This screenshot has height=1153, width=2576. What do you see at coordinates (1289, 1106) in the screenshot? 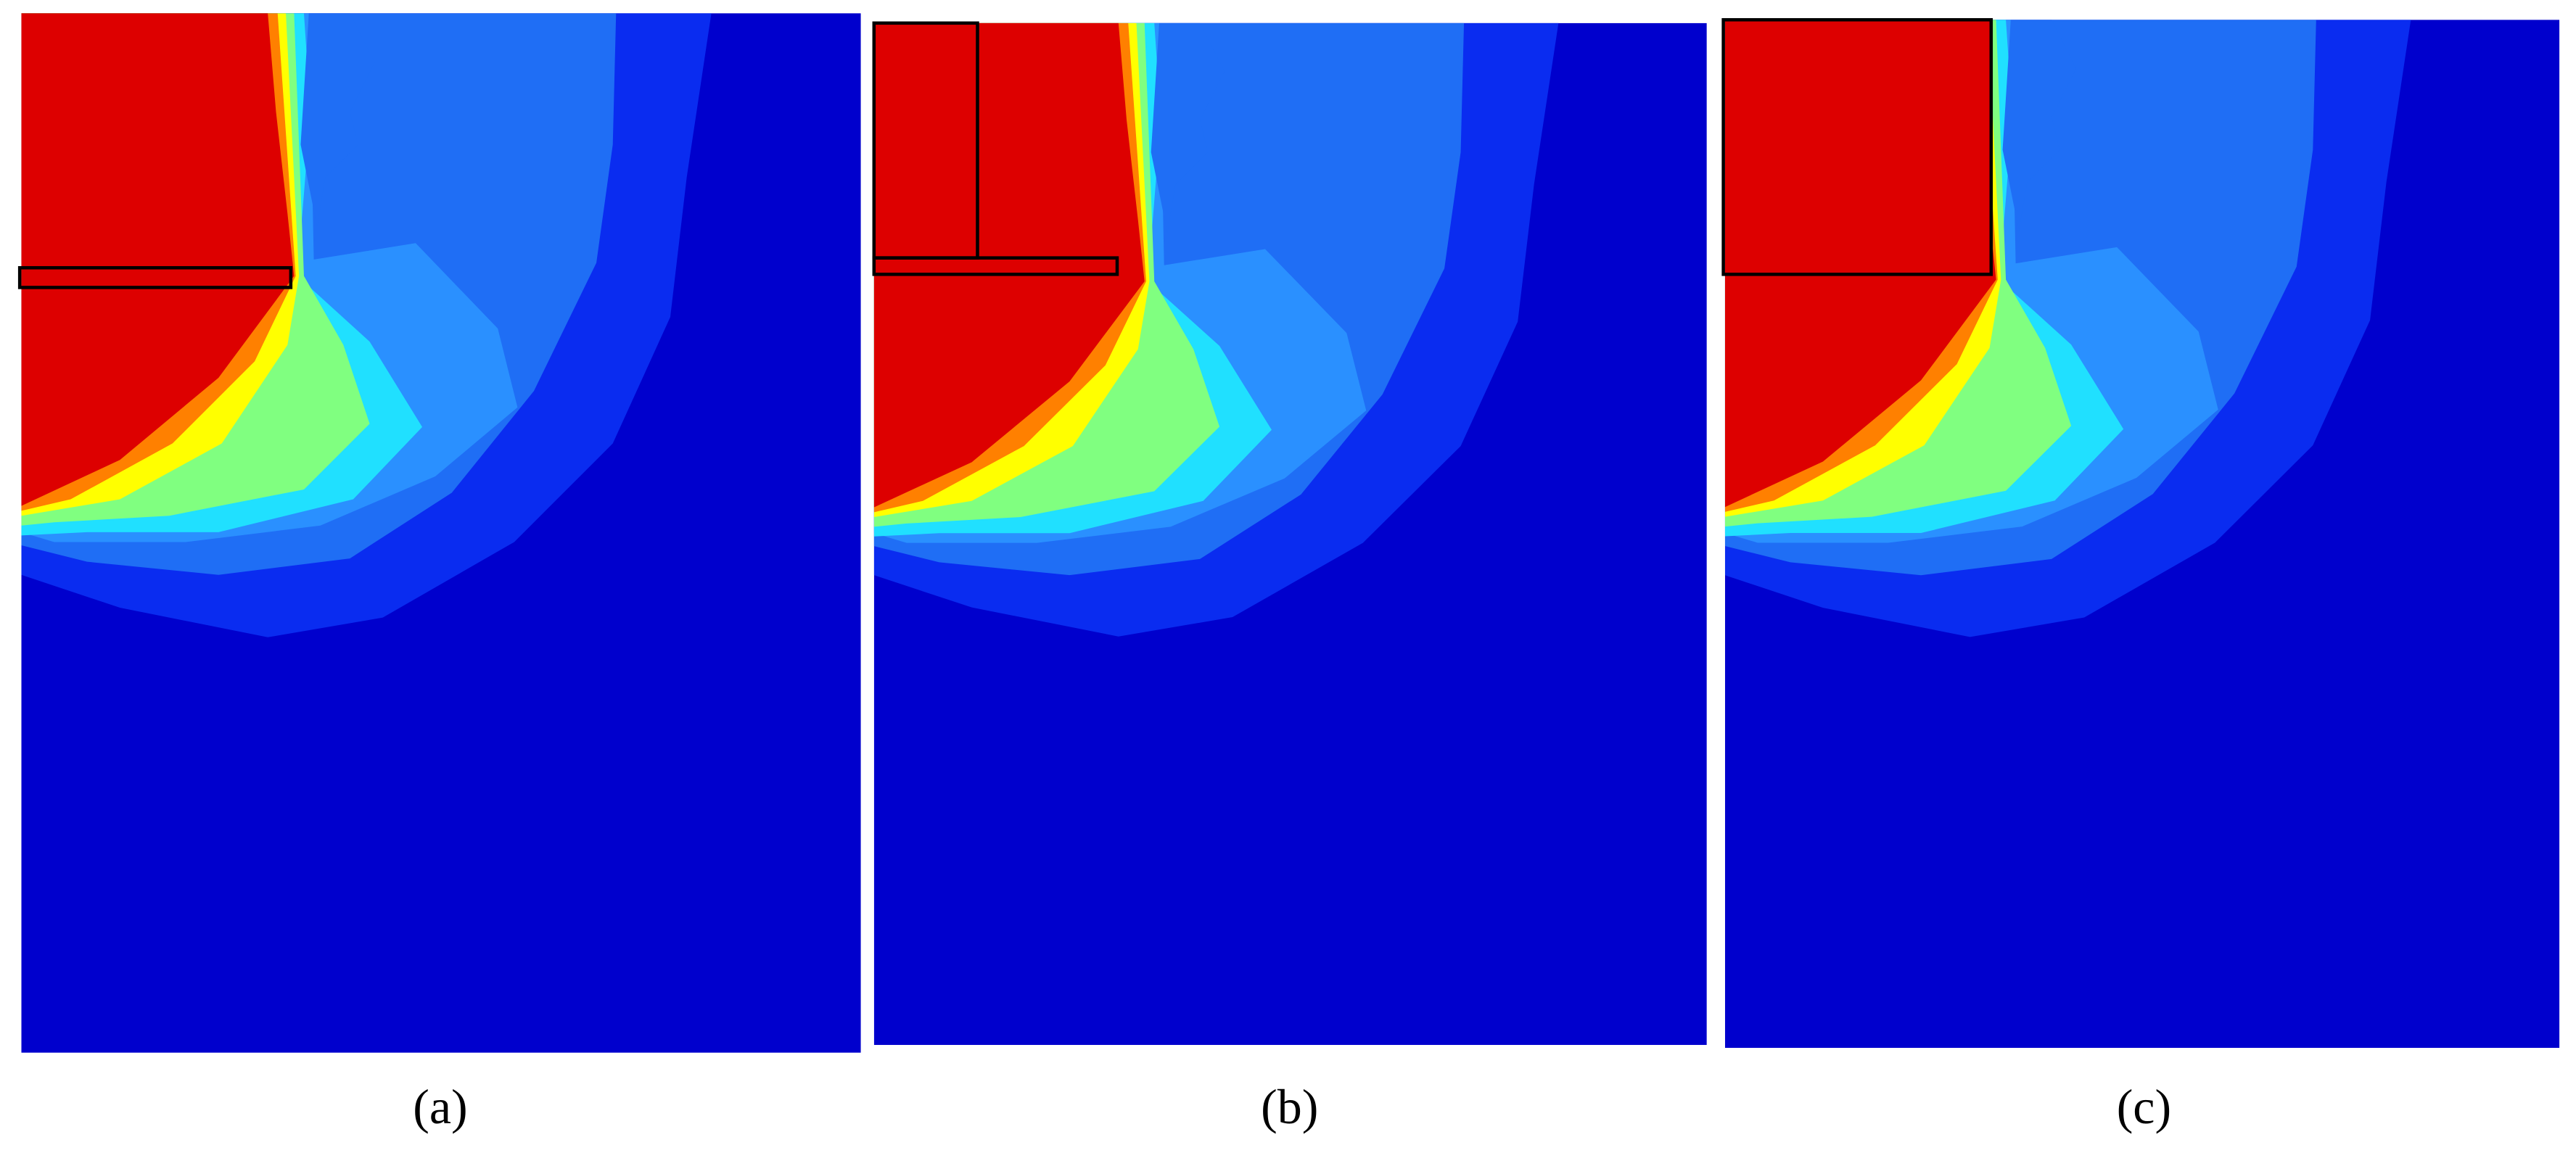
I see `panel-label: (b)` at bounding box center [1289, 1106].